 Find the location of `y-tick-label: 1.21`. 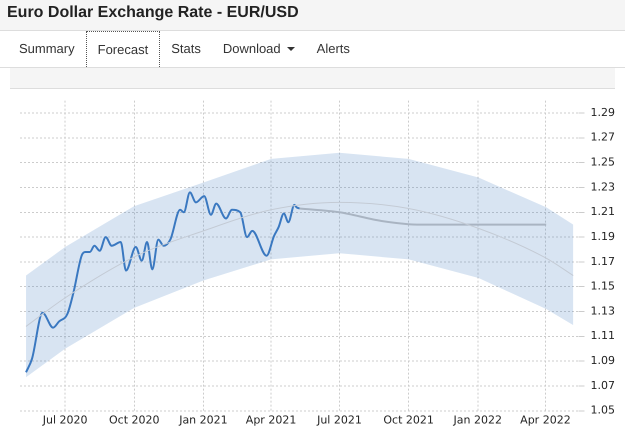

y-tick-label: 1.21 is located at coordinates (603, 211).